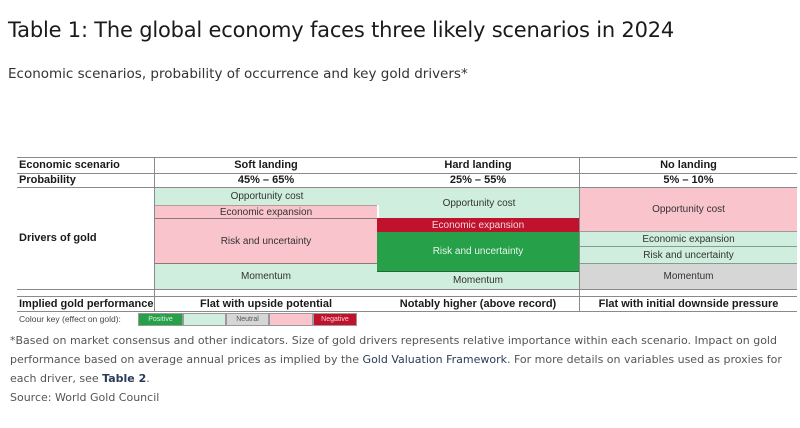 This screenshot has width=800, height=428. I want to click on driver-hard-opportunity-cost: Opportunity cost, so click(479, 203).